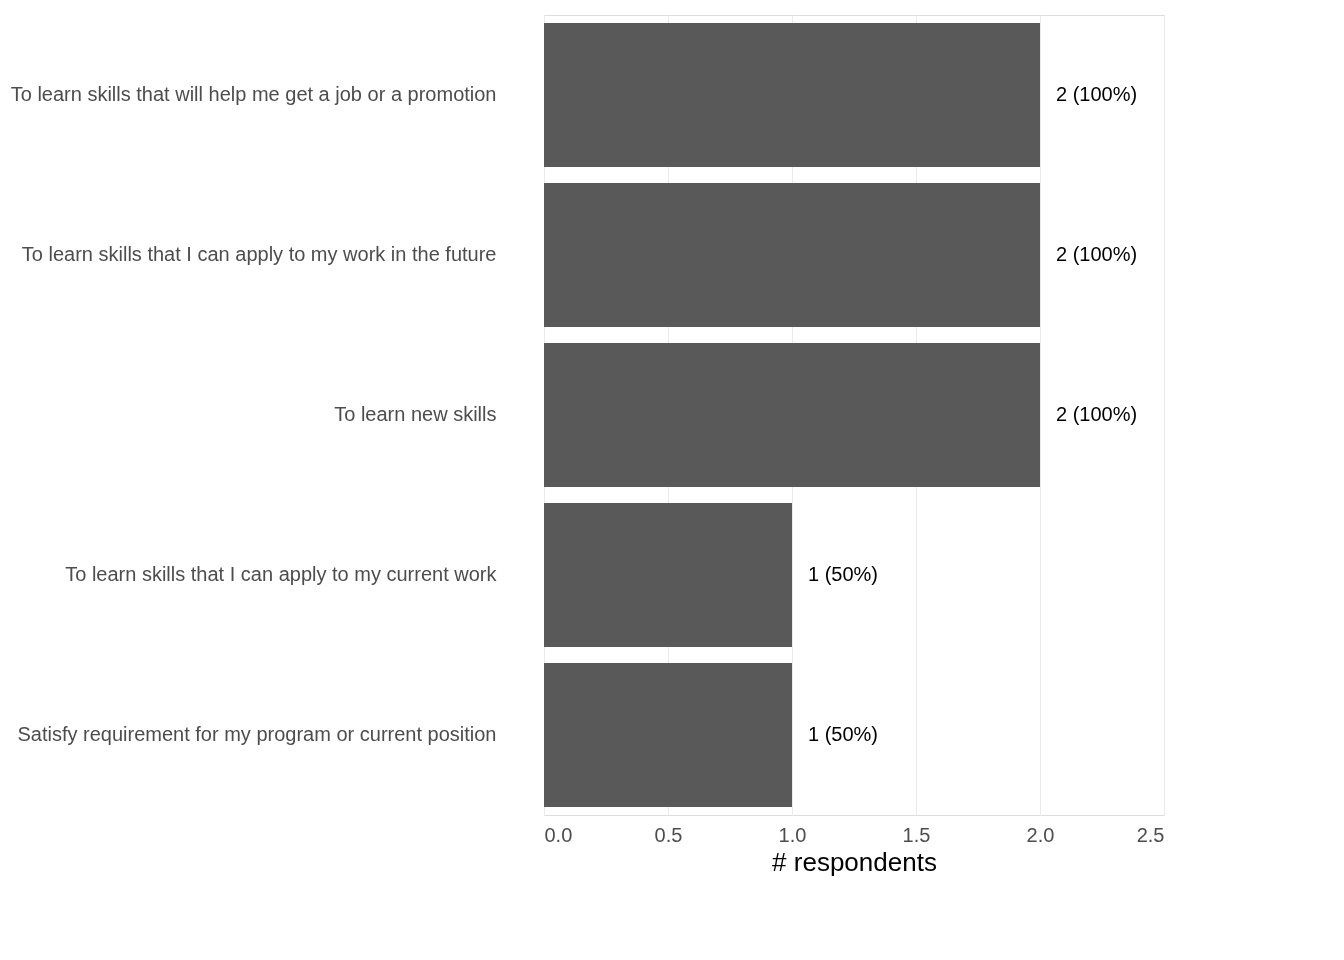 Image resolution: width=1344 pixels, height=960 pixels. What do you see at coordinates (1040, 834) in the screenshot?
I see `x-tick-label: 2.0` at bounding box center [1040, 834].